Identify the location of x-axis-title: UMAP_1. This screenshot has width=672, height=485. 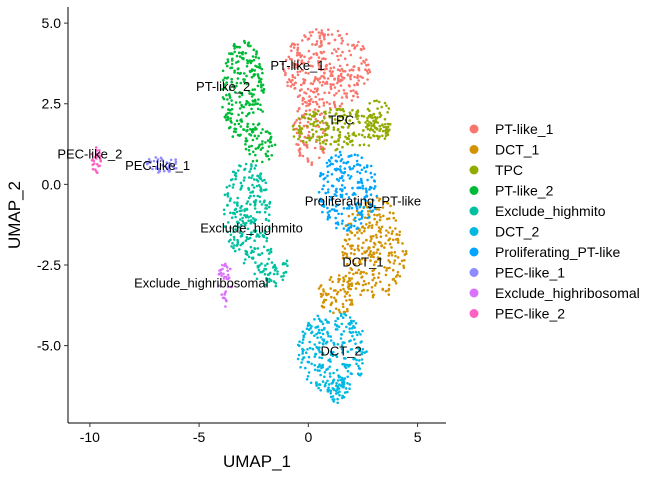
(257, 461).